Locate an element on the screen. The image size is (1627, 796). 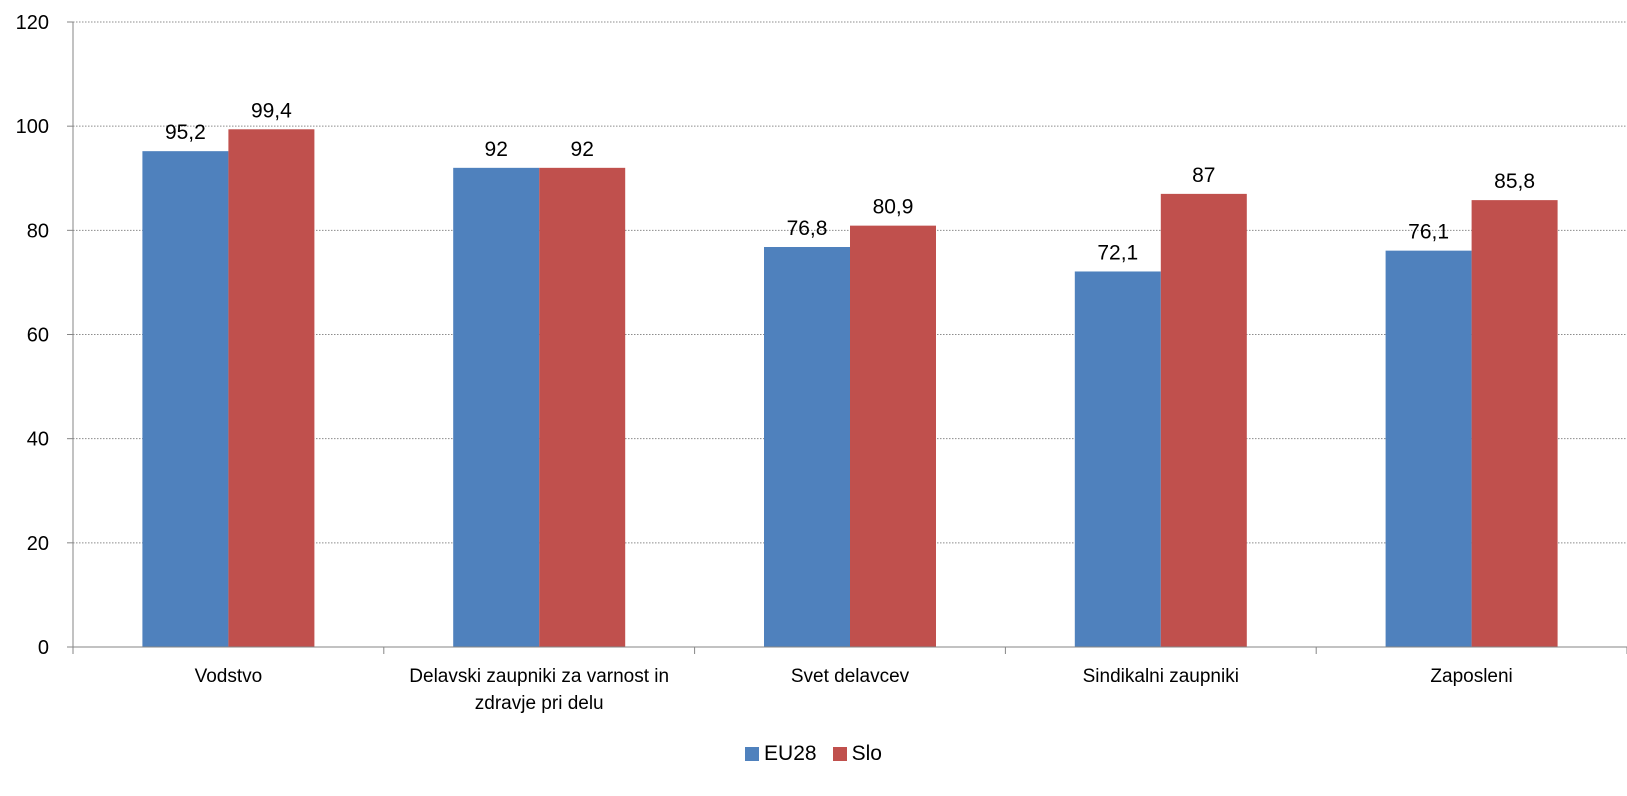
y-tick-label: 60 is located at coordinates (38, 336).